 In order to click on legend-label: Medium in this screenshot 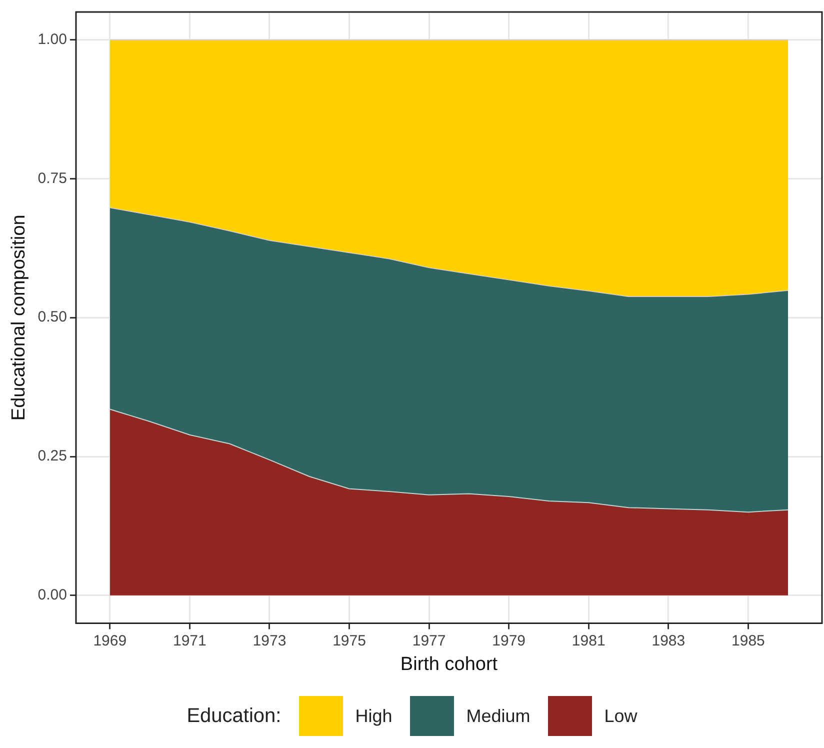, I will do `click(498, 716)`.